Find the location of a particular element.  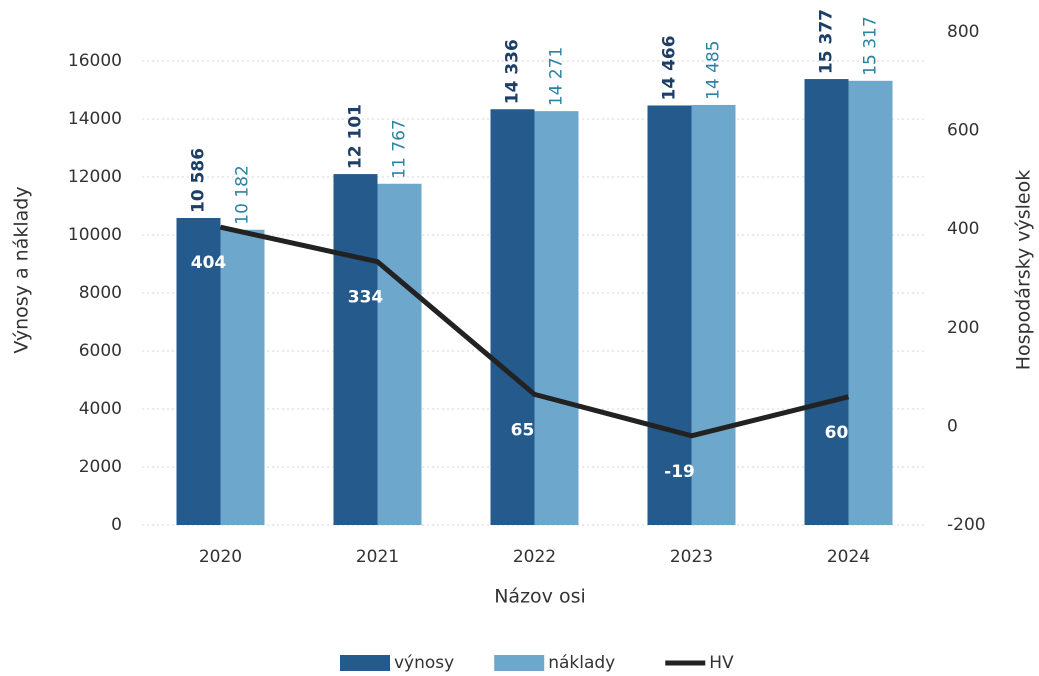

y2-tick-label: 800 is located at coordinates (963, 32).